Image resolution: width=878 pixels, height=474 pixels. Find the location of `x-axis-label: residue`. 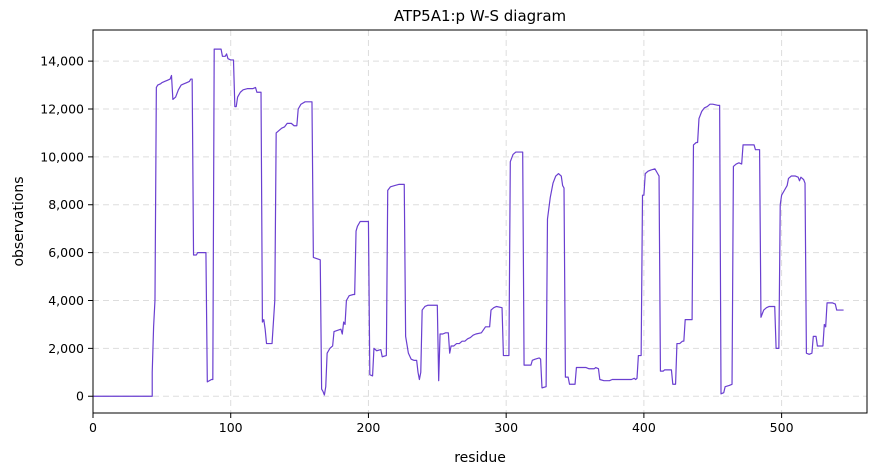

x-axis-label: residue is located at coordinates (480, 458).